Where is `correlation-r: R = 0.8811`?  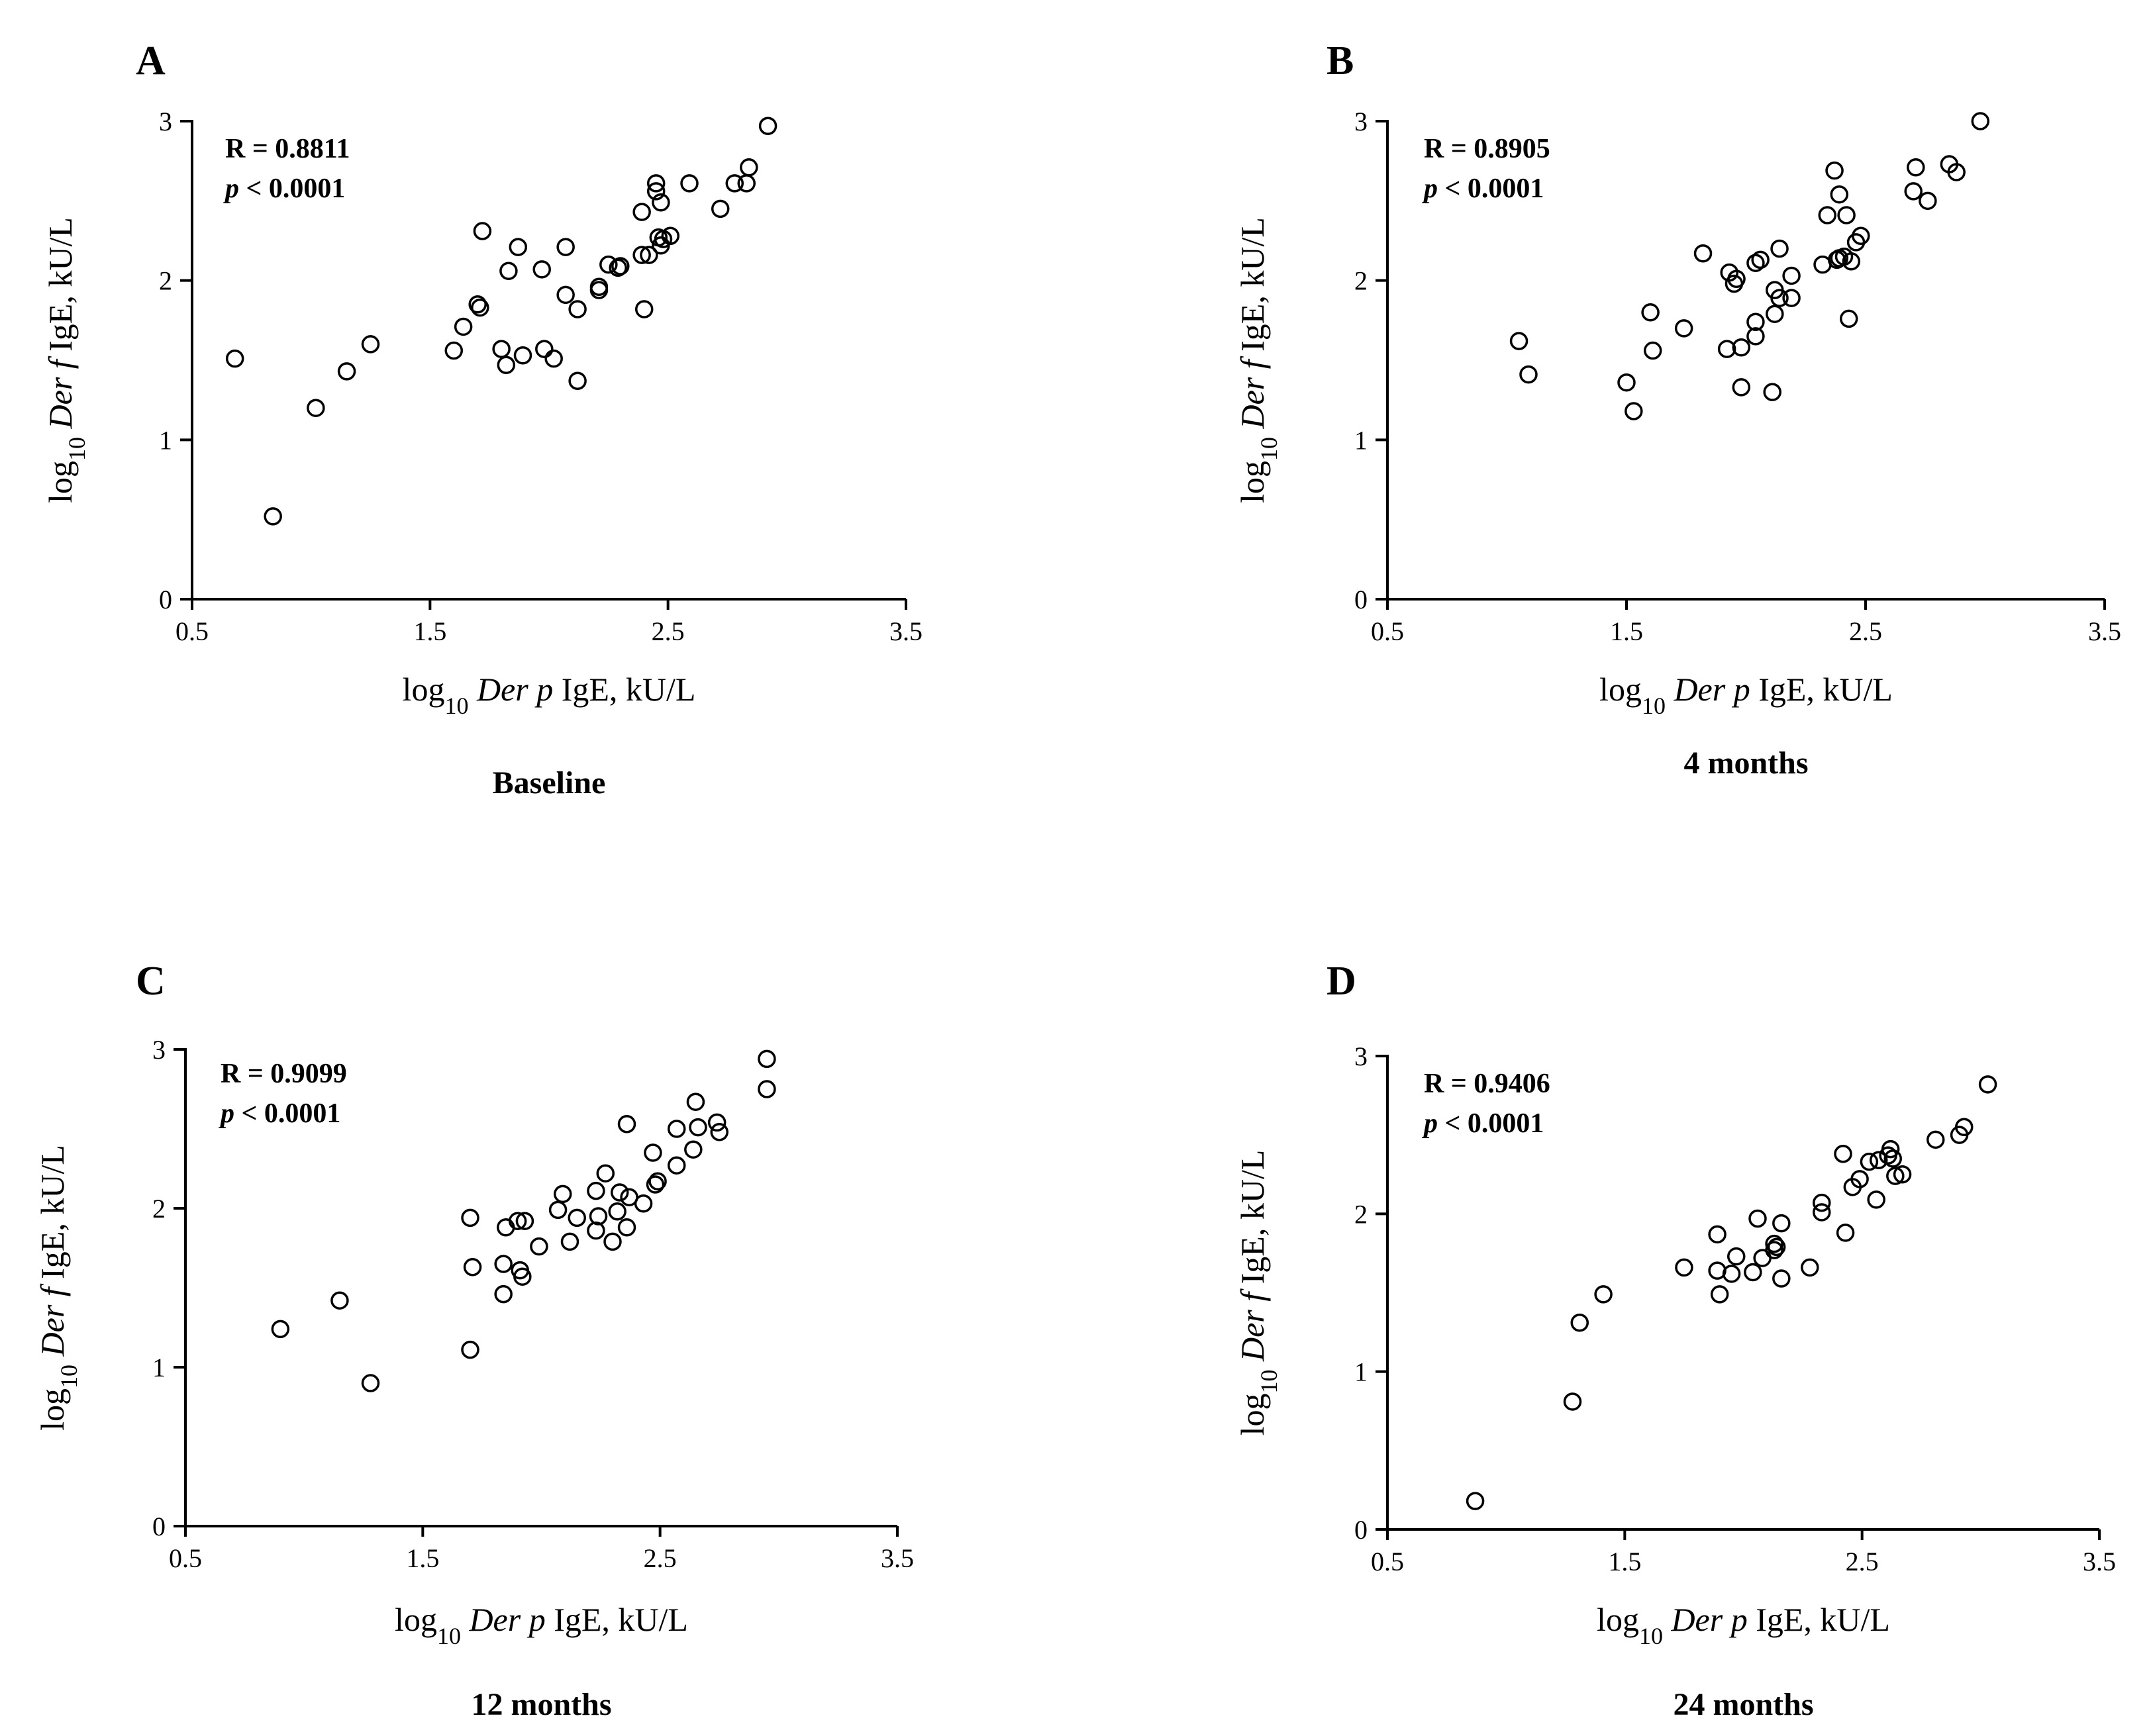
correlation-r: R = 0.8811 is located at coordinates (287, 149).